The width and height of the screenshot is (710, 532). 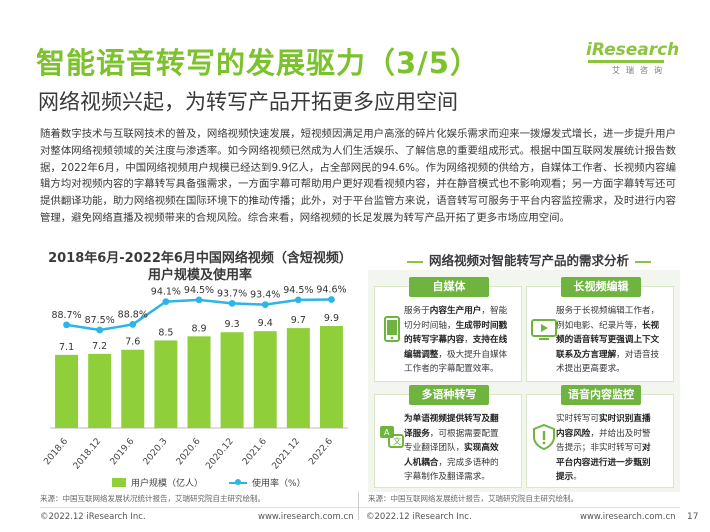 I want to click on card-line: 编辑调整，极大提升自媒体, so click(x=456, y=354).